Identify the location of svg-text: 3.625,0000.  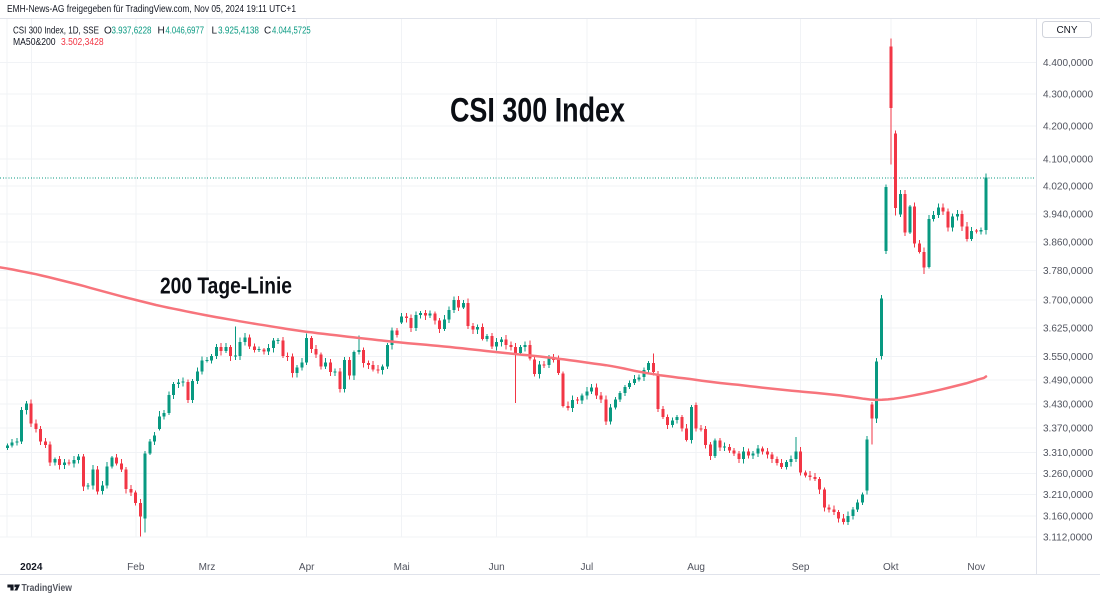
(1068, 329).